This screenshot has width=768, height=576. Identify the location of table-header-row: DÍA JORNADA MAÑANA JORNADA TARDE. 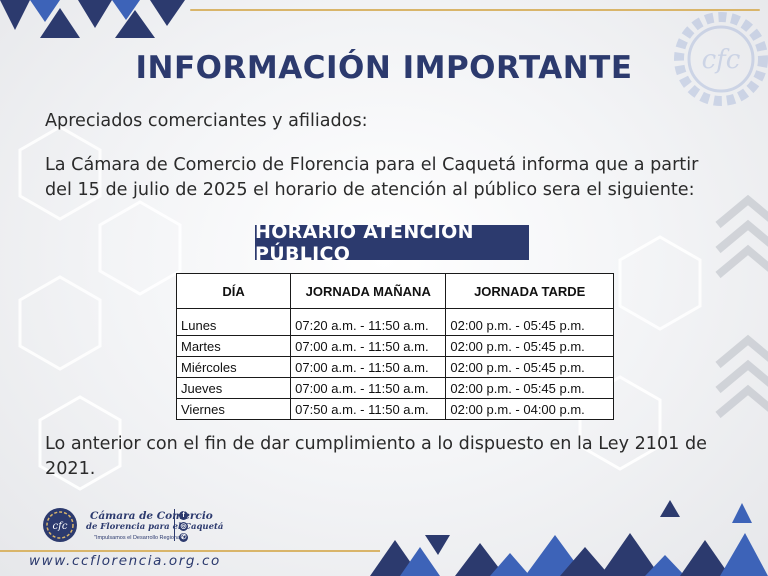
(394, 291).